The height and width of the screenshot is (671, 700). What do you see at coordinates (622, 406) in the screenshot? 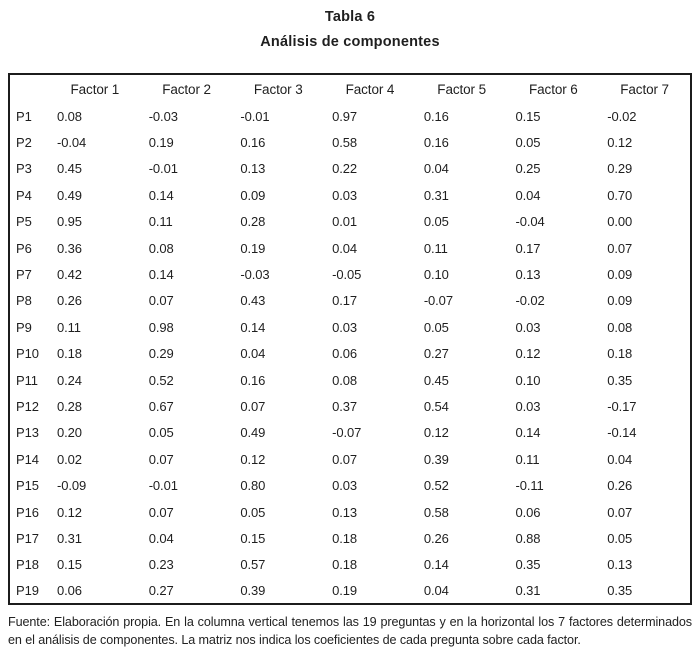
I see `table-cell: -0.17` at bounding box center [622, 406].